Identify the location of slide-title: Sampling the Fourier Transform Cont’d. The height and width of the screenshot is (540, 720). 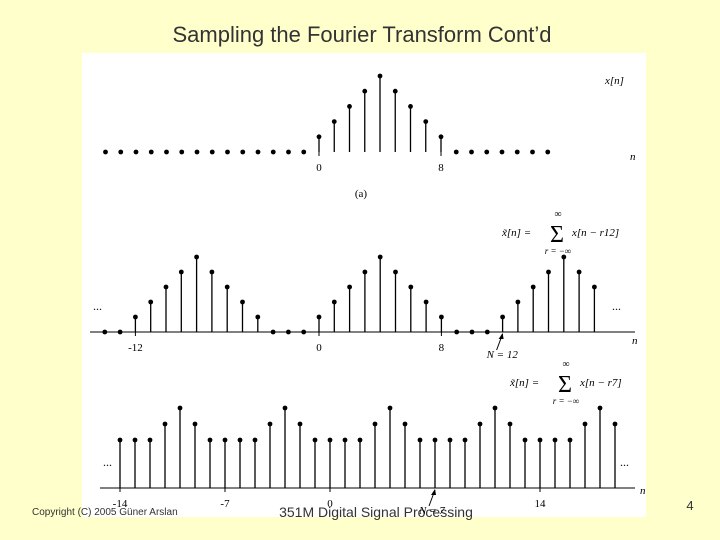
(361, 34).